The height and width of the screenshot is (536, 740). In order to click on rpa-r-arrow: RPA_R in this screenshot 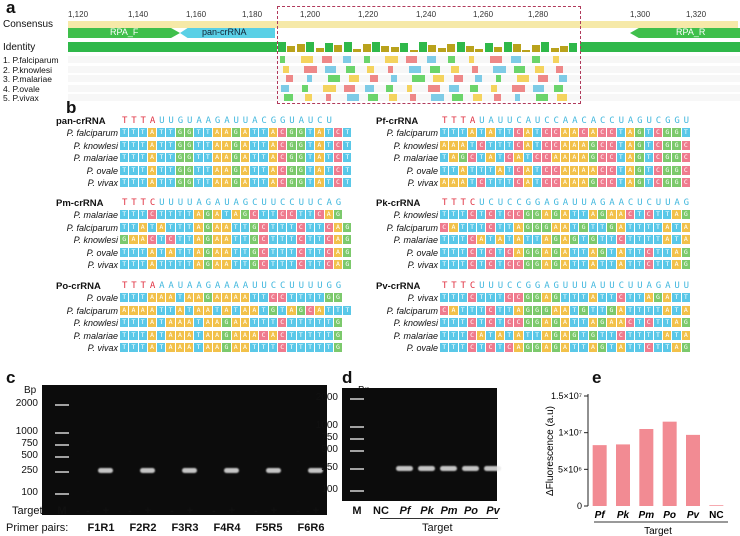, I will do `click(685, 33)`.